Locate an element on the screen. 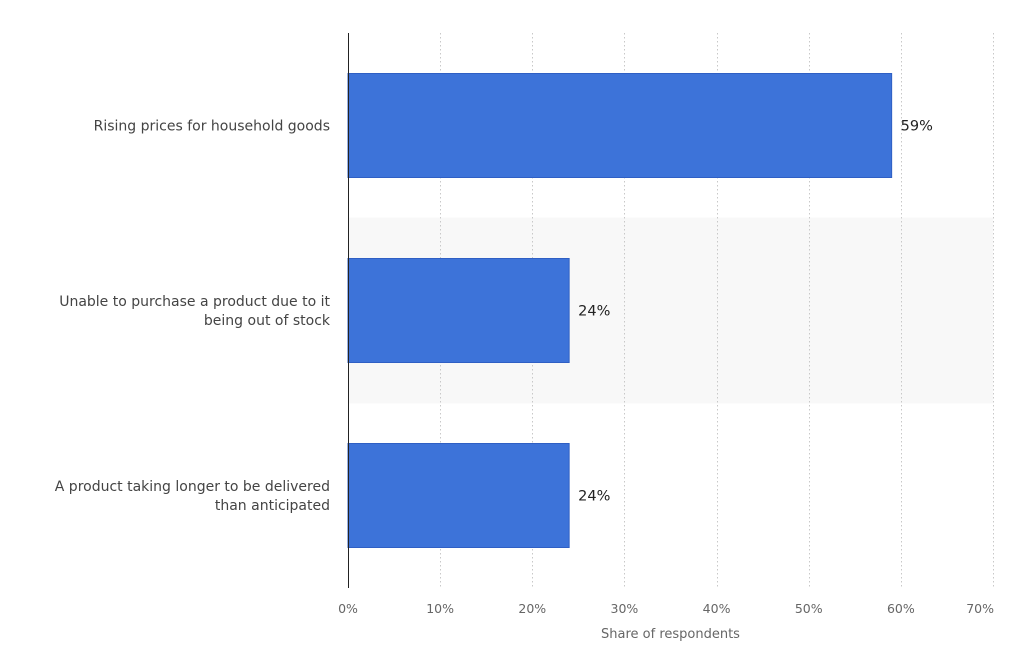  x-tick-label: 10% is located at coordinates (440, 608).